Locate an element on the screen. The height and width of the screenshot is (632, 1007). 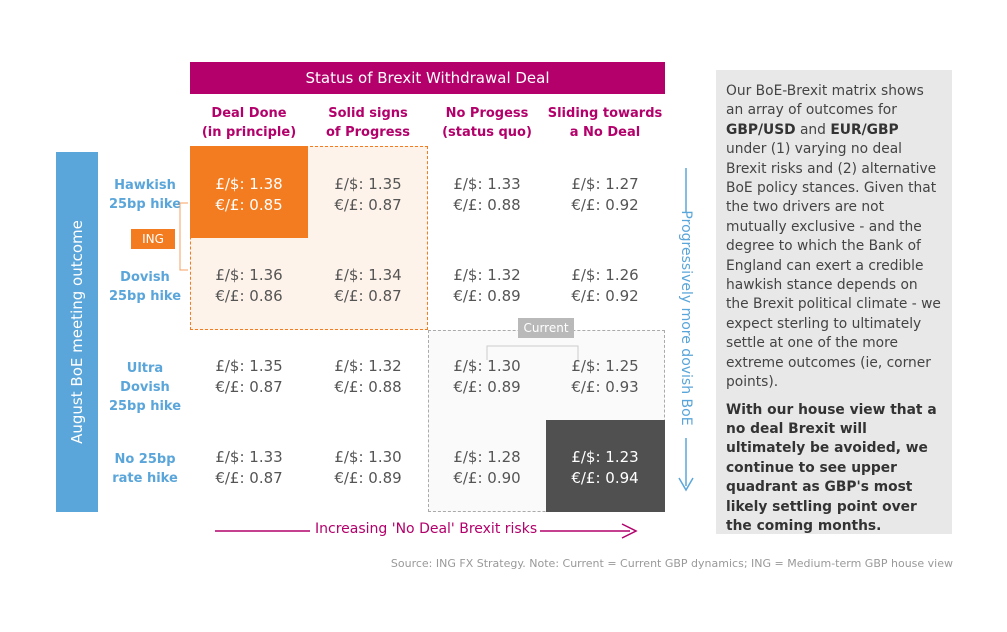
row-header-line: Dovish is located at coordinates (145, 277).